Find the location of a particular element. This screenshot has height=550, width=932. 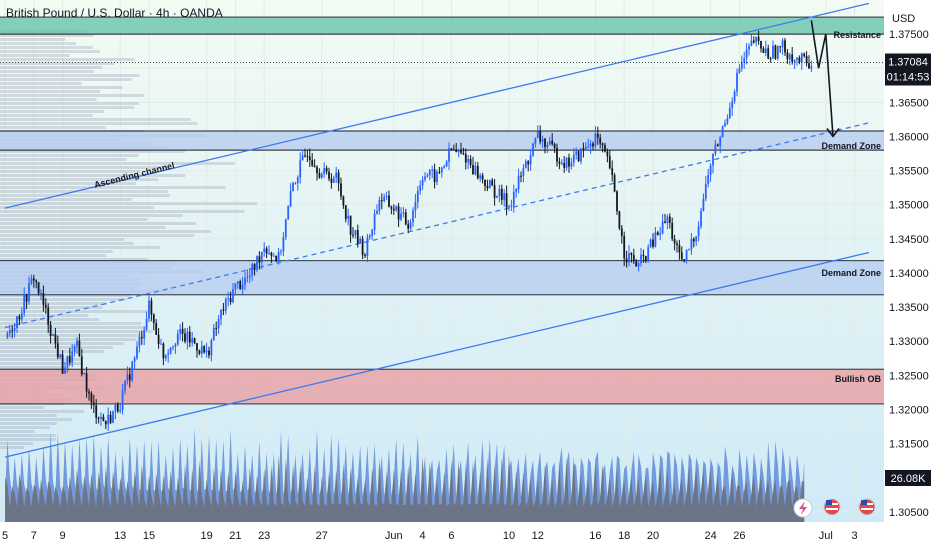

bullish-ob-label: Bullish OB is located at coordinates (858, 379).